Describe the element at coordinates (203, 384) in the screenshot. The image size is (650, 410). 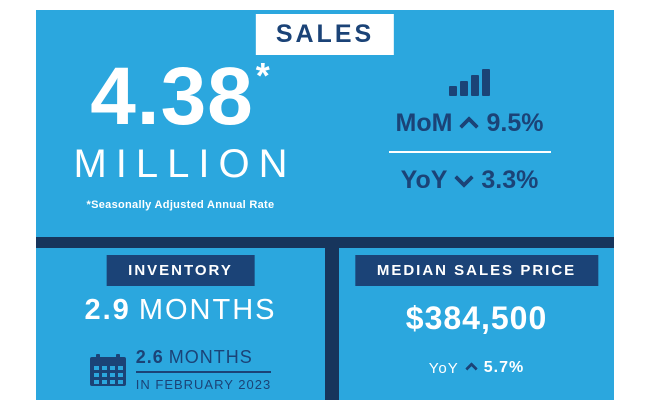
I see `inventory-prior-period: IN FEBRUARY 2023` at that location.